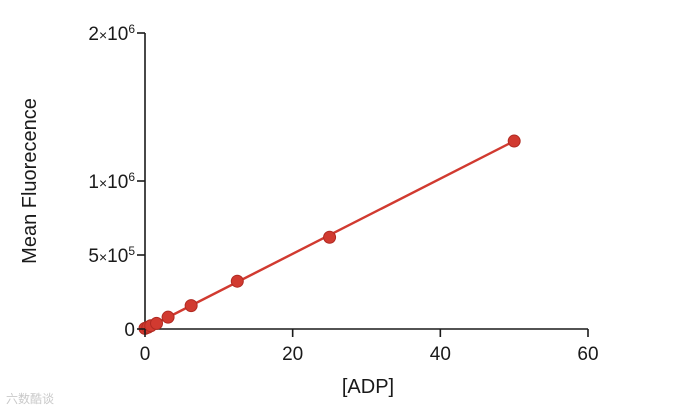 This screenshot has height=411, width=681. What do you see at coordinates (111, 33) in the screenshot?
I see `y-tick-label: 2×10⁶` at bounding box center [111, 33].